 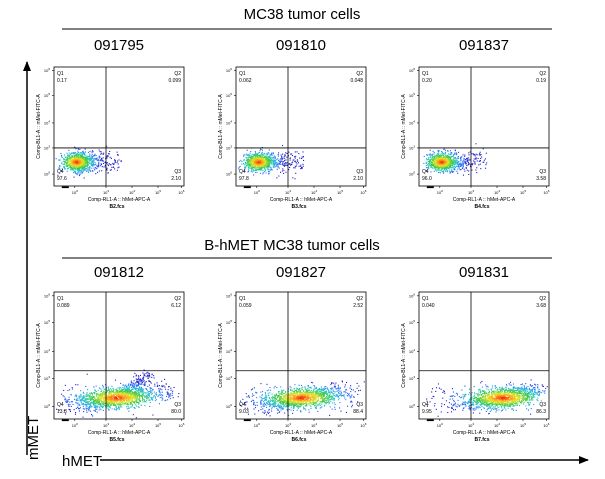 What do you see at coordinates (302, 398) in the screenshot?
I see `event-dots` at bounding box center [302, 398].